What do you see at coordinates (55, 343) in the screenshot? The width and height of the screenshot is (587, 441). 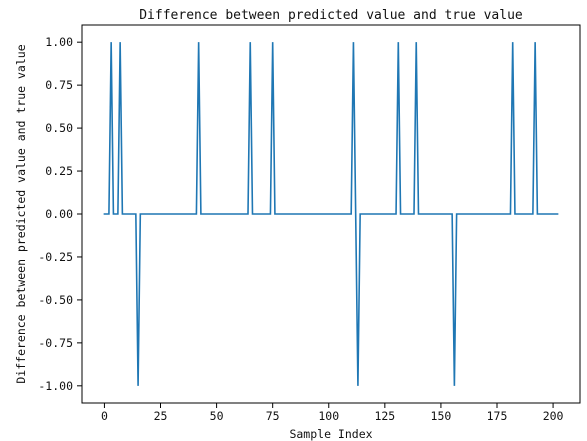 I see `y-tick-label: -0.75` at bounding box center [55, 343].